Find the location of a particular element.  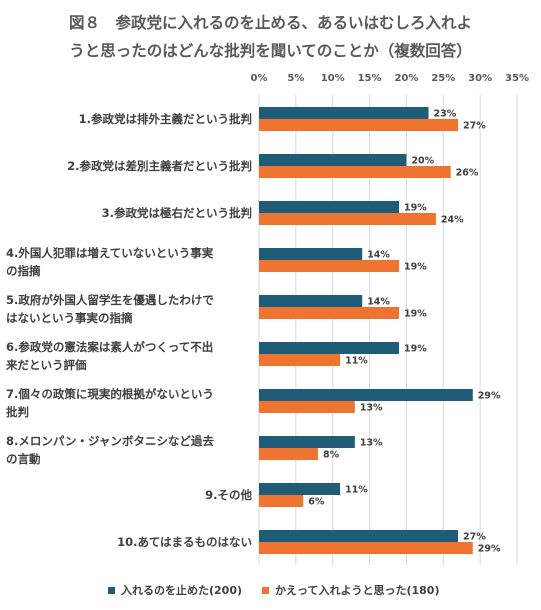

category-label-9: 9.その他 is located at coordinates (129, 495).